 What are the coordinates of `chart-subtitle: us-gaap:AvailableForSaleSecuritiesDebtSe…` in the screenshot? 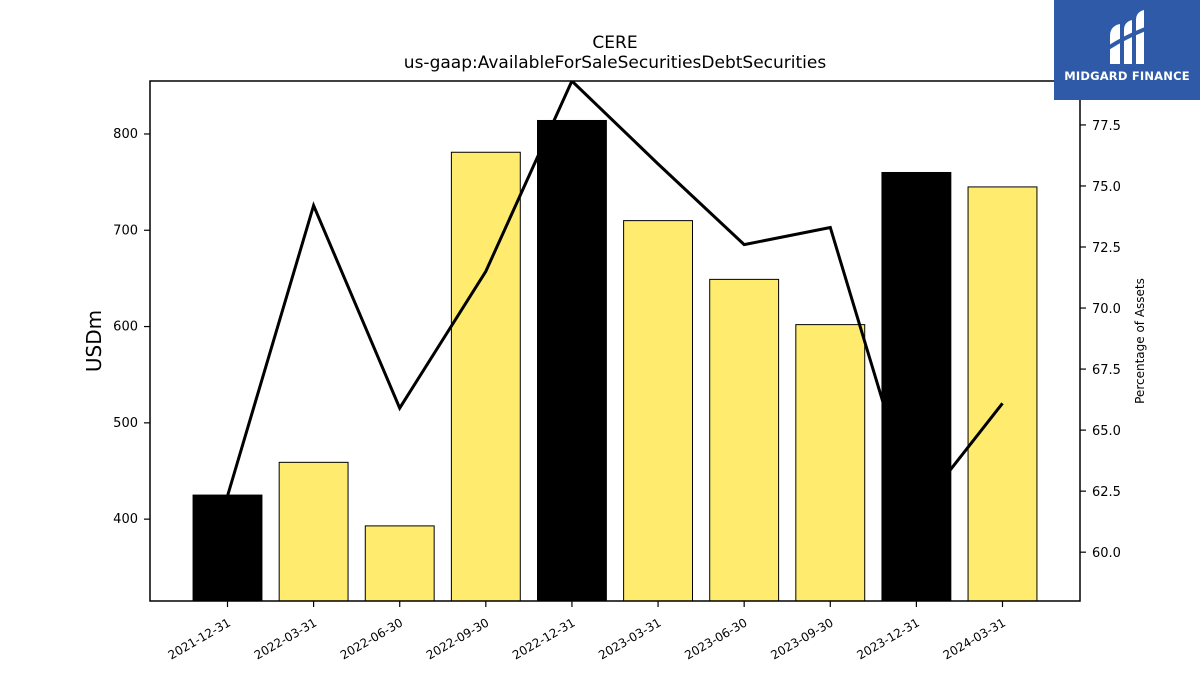 It's located at (615, 63).